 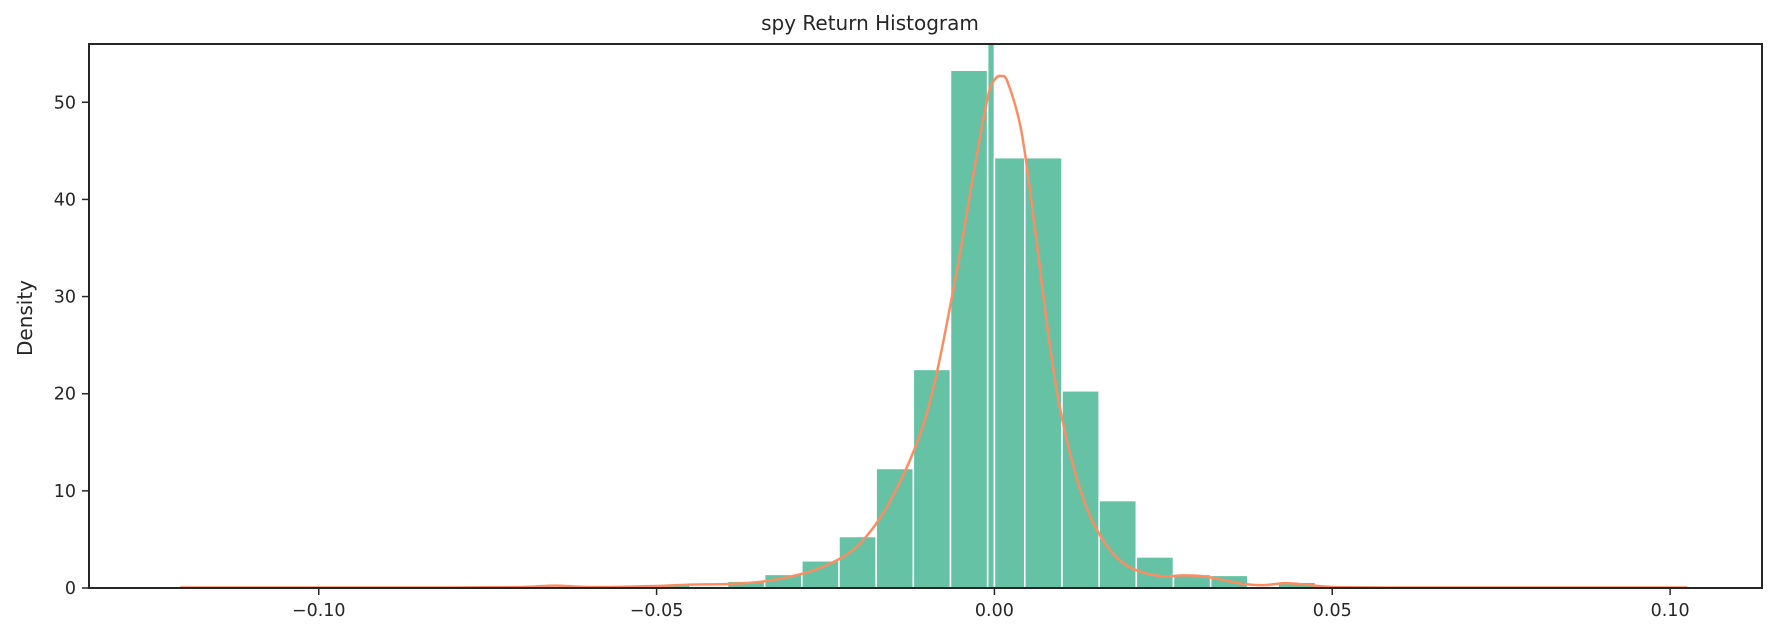 What do you see at coordinates (994, 611) in the screenshot?
I see `x-tick-label: 0.00` at bounding box center [994, 611].